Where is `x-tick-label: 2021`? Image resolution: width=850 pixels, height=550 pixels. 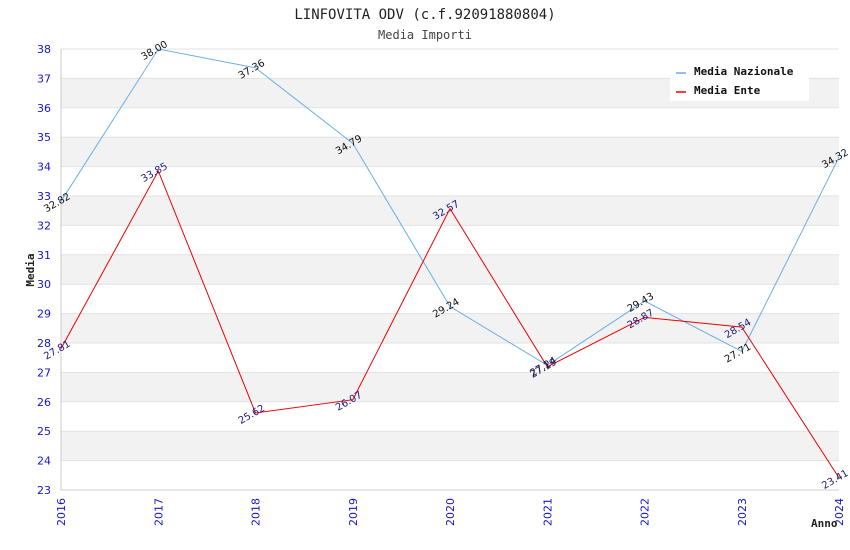 x-tick-label: 2021 is located at coordinates (547, 512).